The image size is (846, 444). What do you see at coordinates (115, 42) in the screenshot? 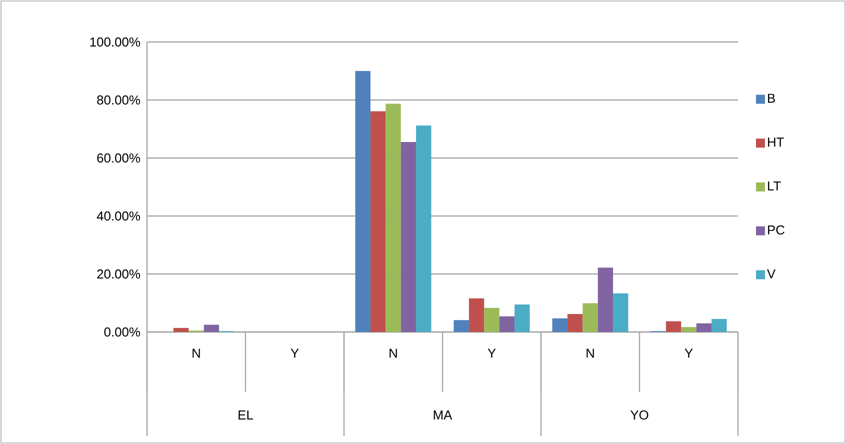
I see `y-tick-label: 100.00%` at bounding box center [115, 42].